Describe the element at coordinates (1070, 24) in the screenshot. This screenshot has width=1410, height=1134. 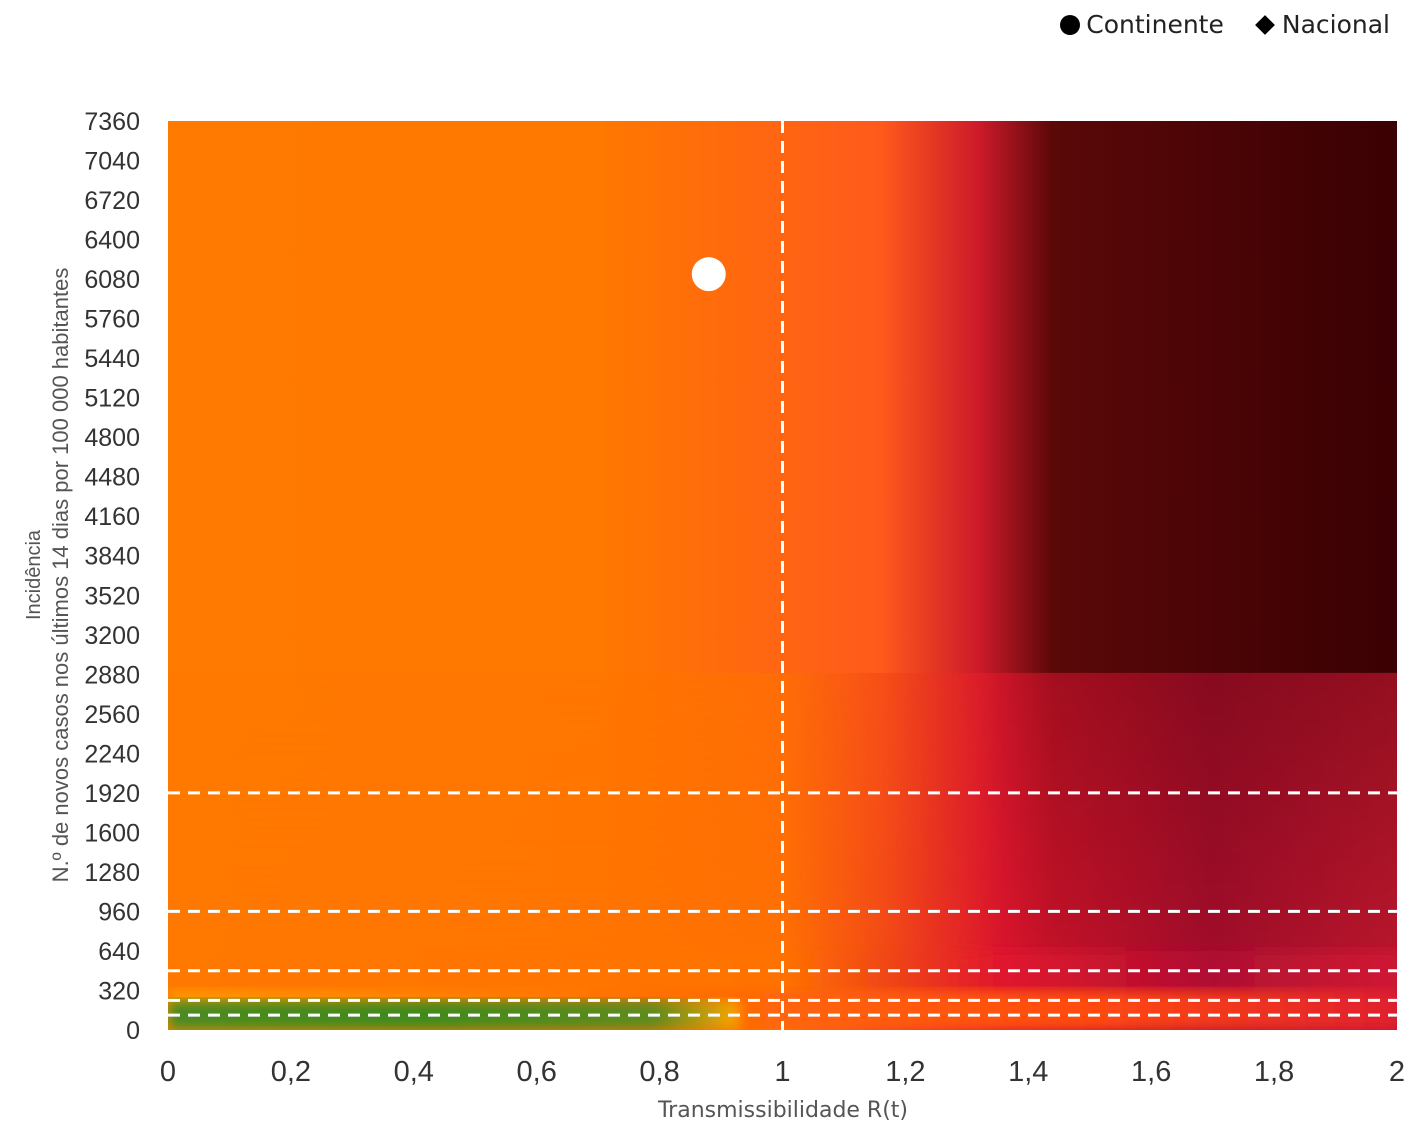
I see `circle-marker-icon` at that location.